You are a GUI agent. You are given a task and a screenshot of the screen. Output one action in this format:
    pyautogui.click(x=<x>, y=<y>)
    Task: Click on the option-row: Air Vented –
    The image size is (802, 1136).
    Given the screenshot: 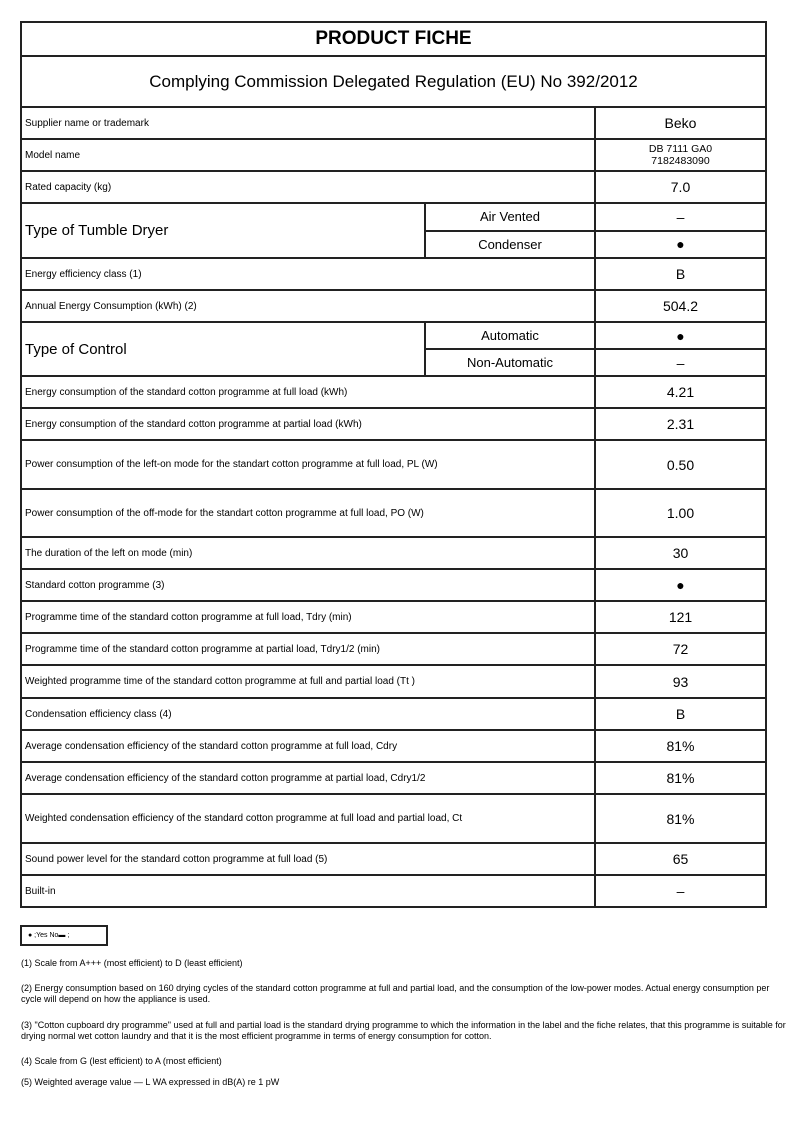 What is the action you would take?
    pyautogui.click(x=595, y=217)
    